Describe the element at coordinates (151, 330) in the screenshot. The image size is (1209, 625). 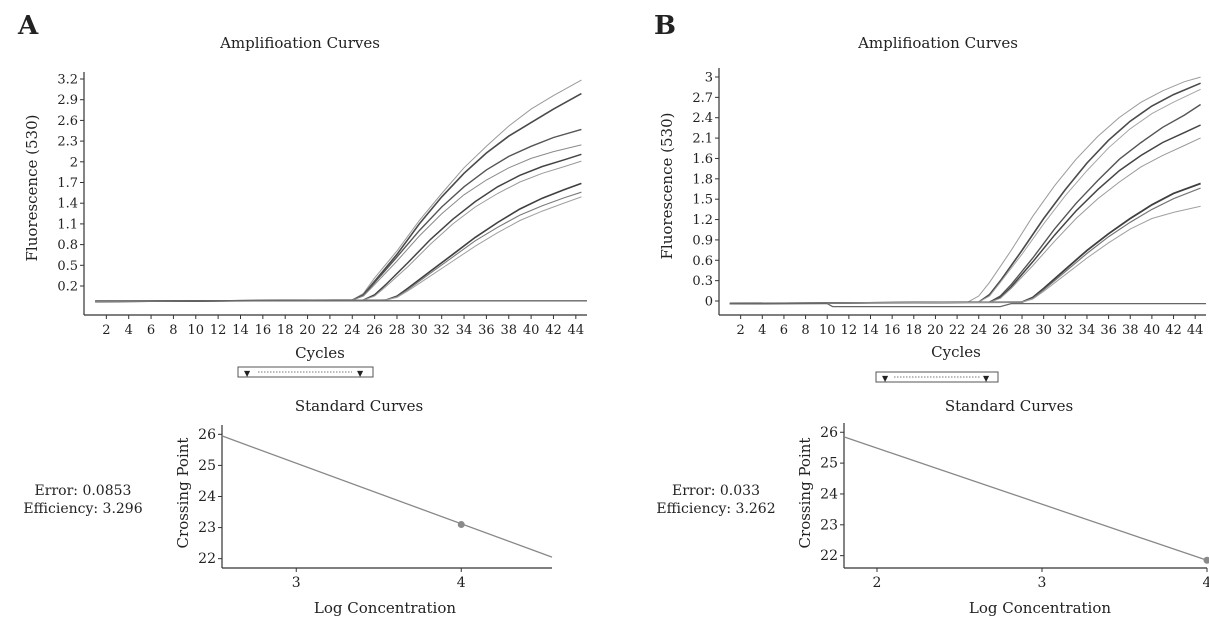
I see `x-tick-label: 6` at that location.